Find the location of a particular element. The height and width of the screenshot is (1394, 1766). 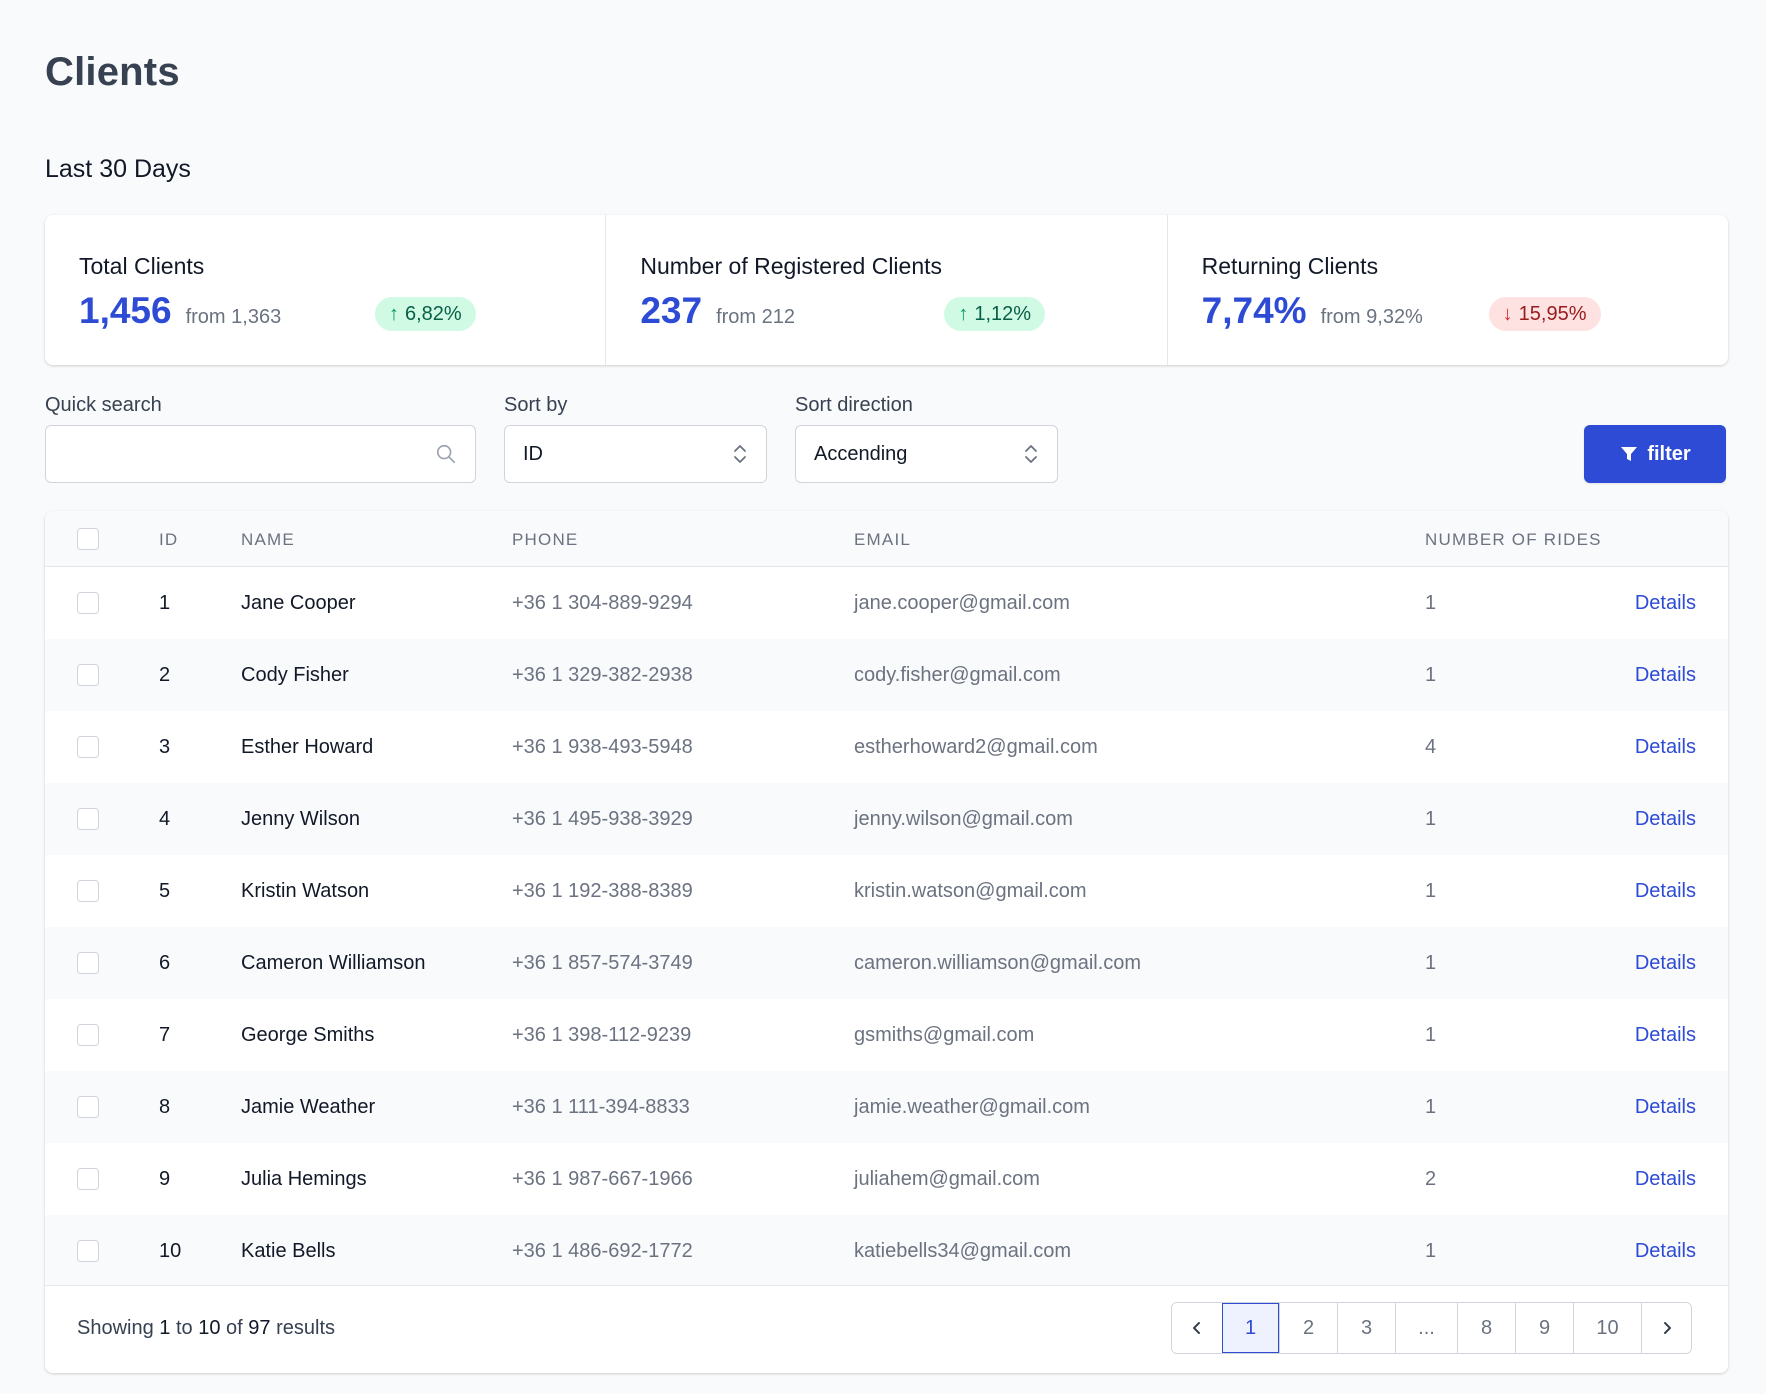

header-name: NAME is located at coordinates (268, 539).